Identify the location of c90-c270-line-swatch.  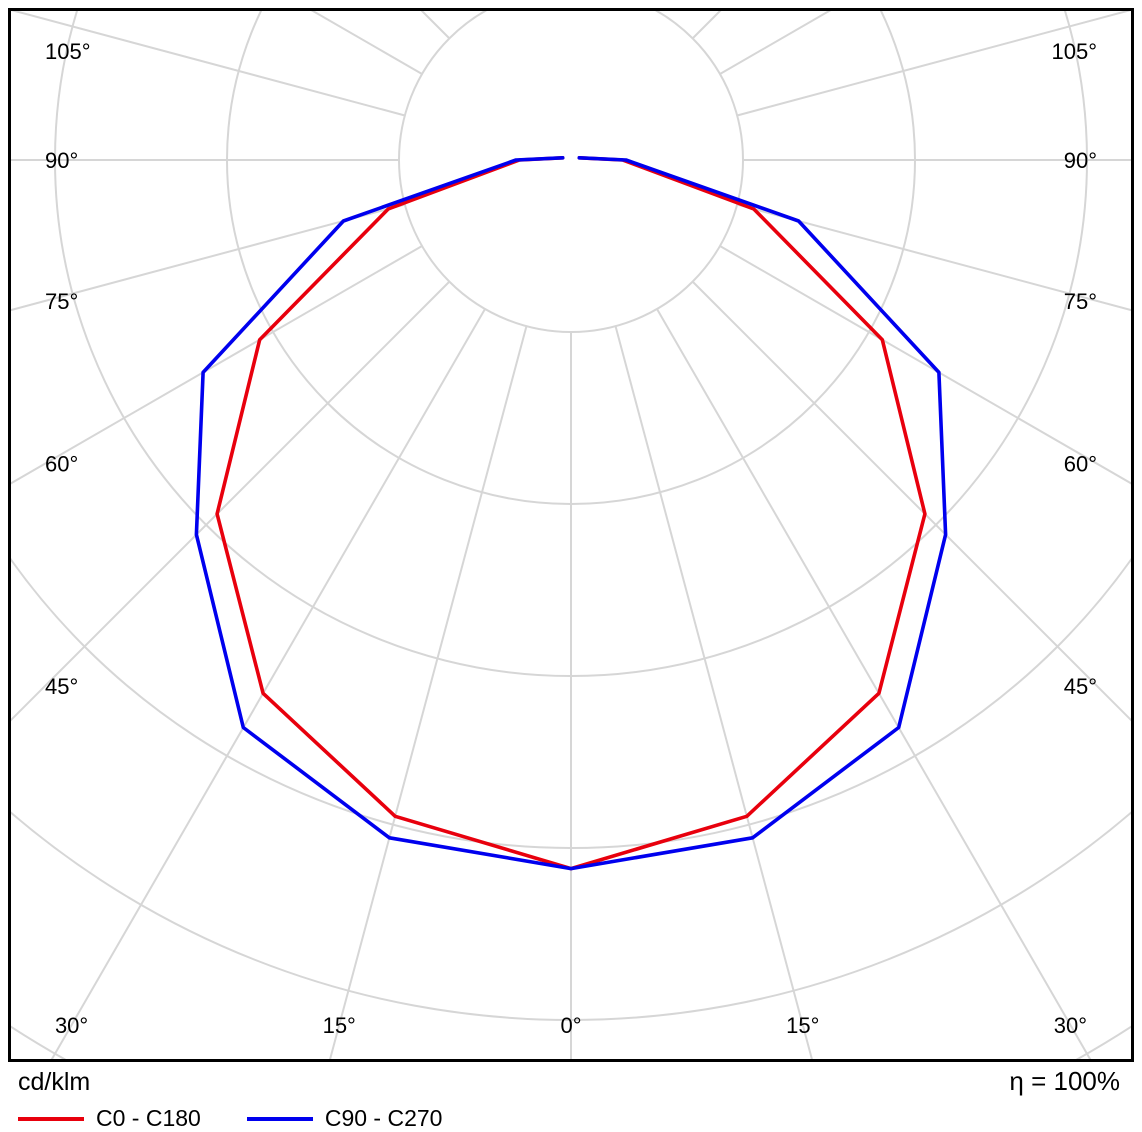
(279, 1118).